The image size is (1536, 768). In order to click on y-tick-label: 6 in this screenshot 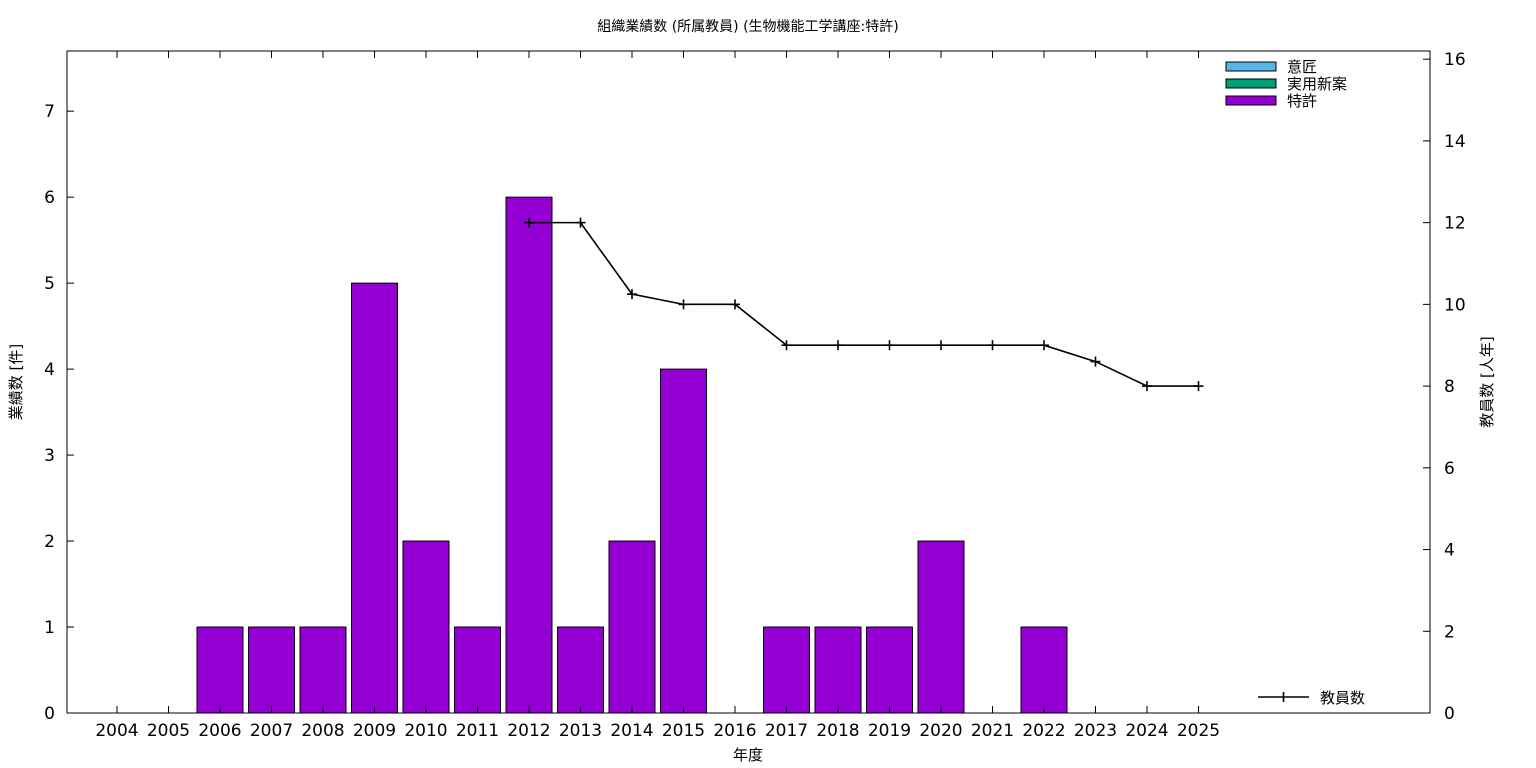, I will do `click(49, 198)`.